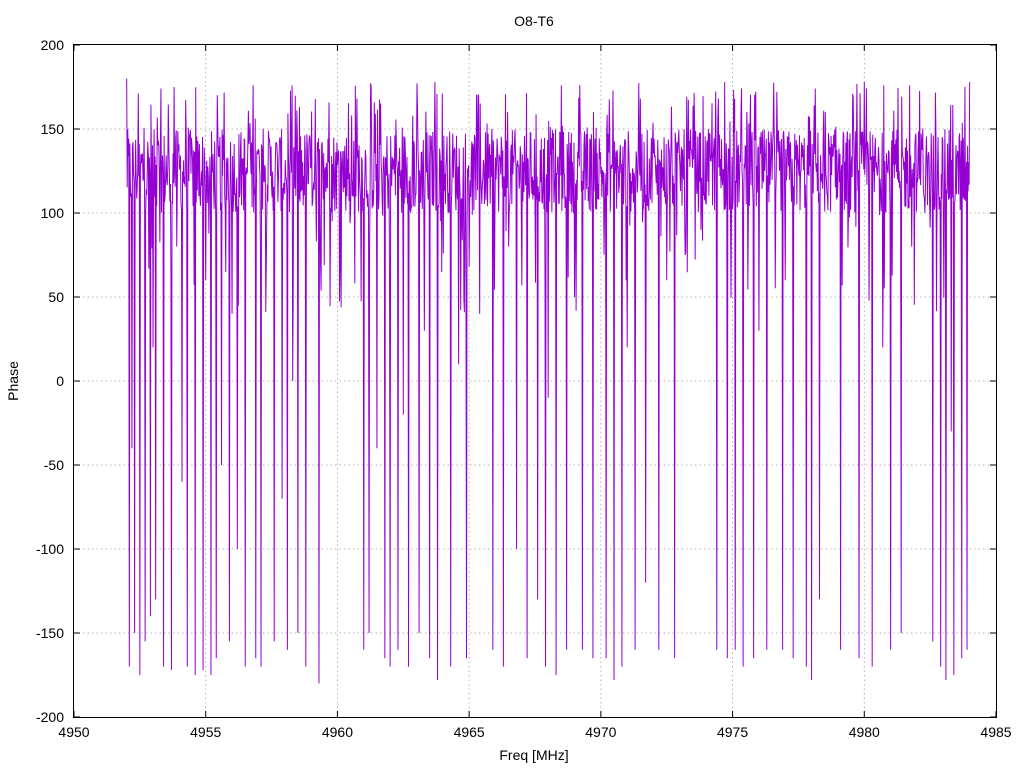  I want to click on x-tick-label: 4965, so click(469, 732).